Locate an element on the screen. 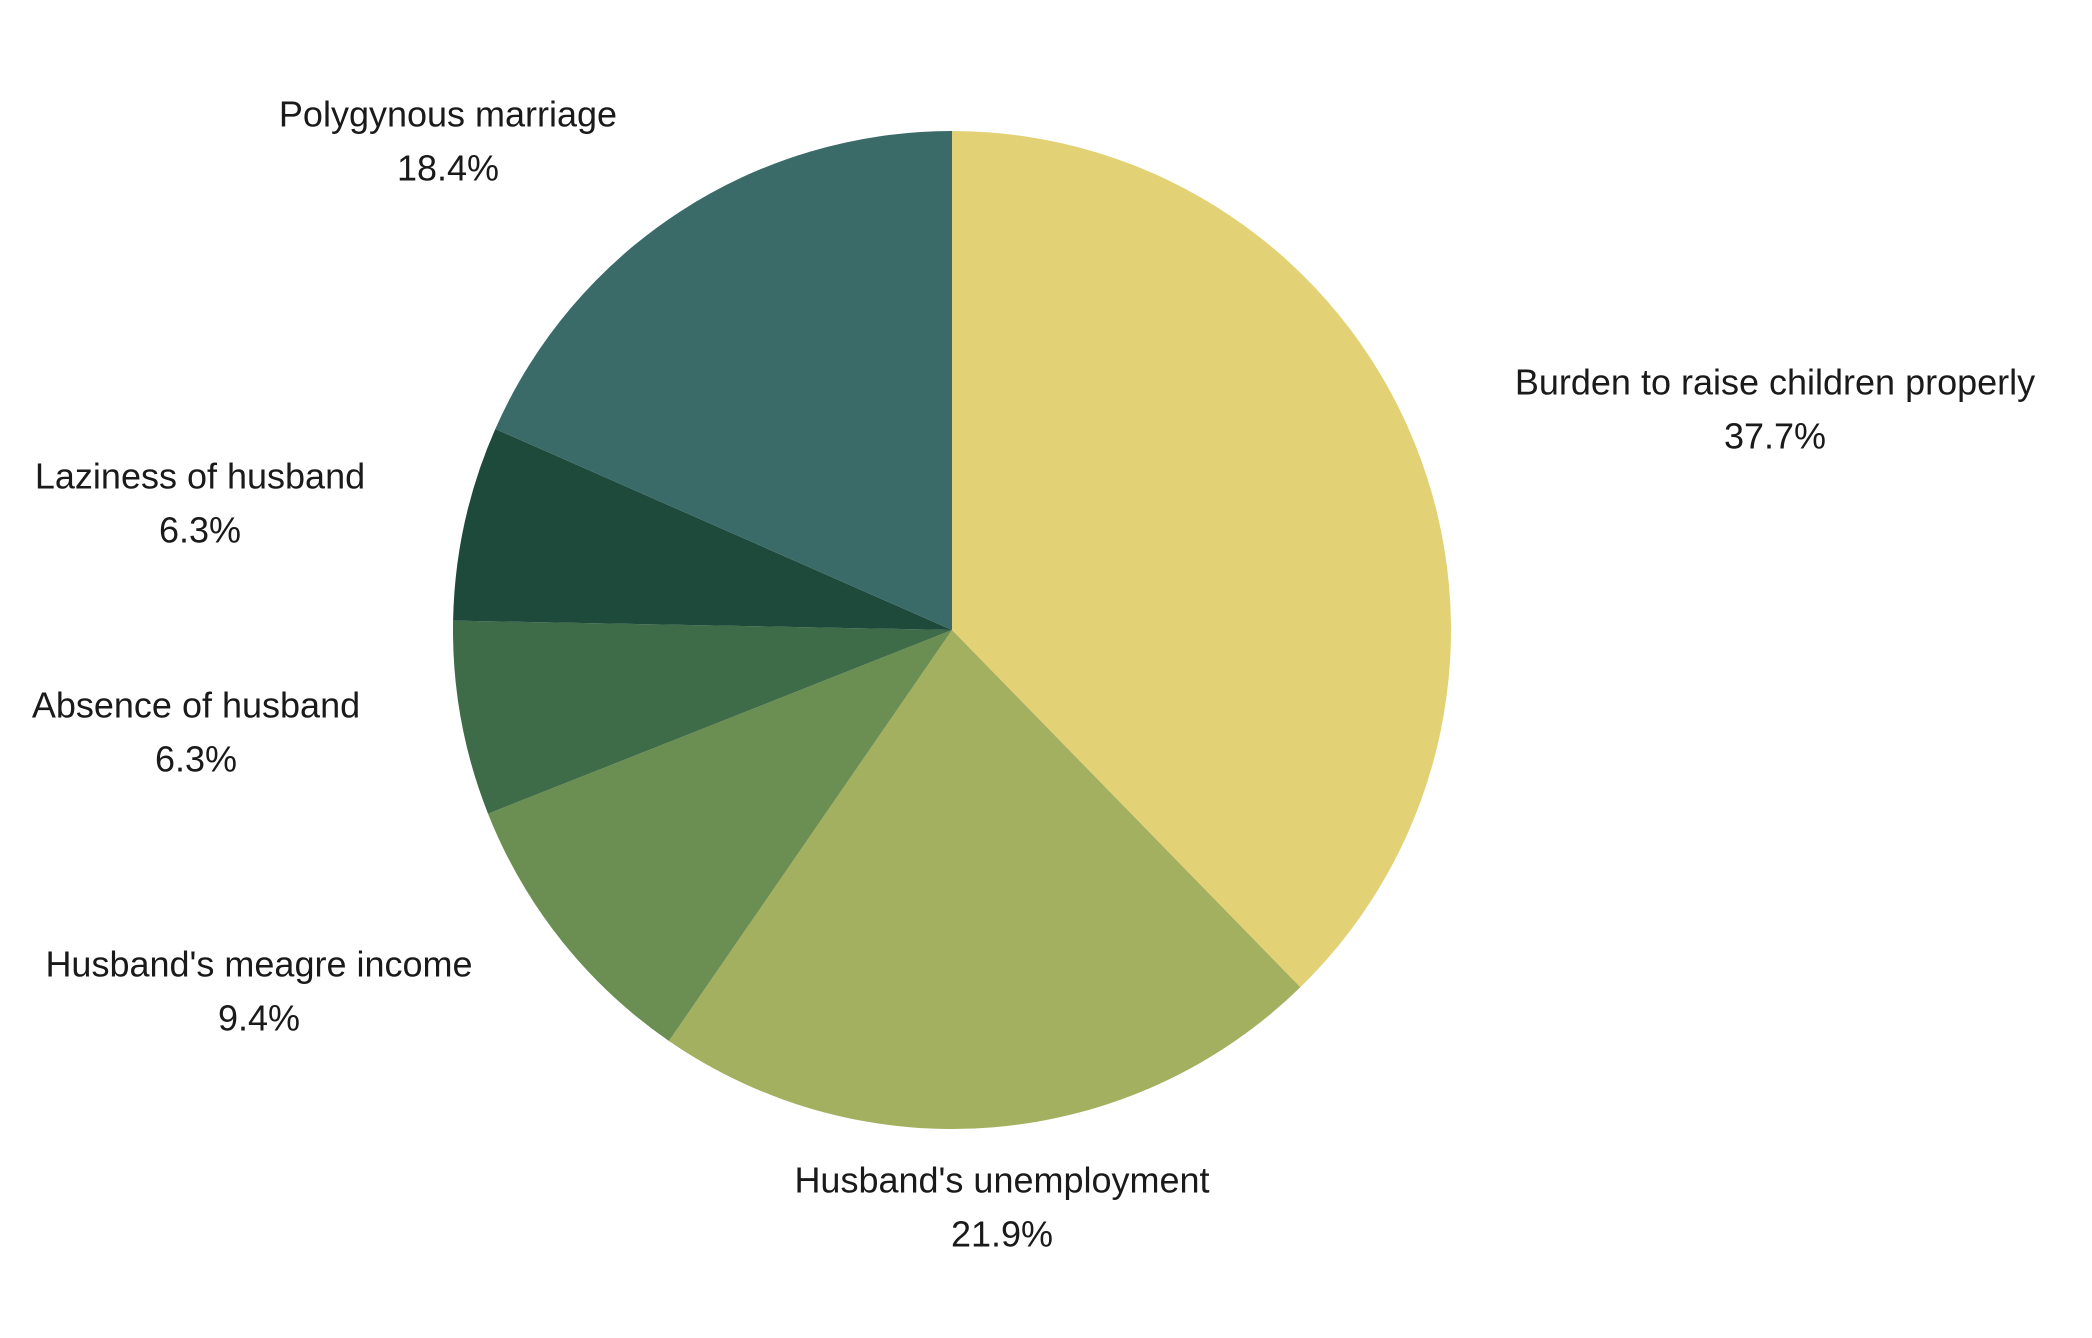 The height and width of the screenshot is (1338, 2092). slice-label: Polygynous marriage is located at coordinates (448, 114).